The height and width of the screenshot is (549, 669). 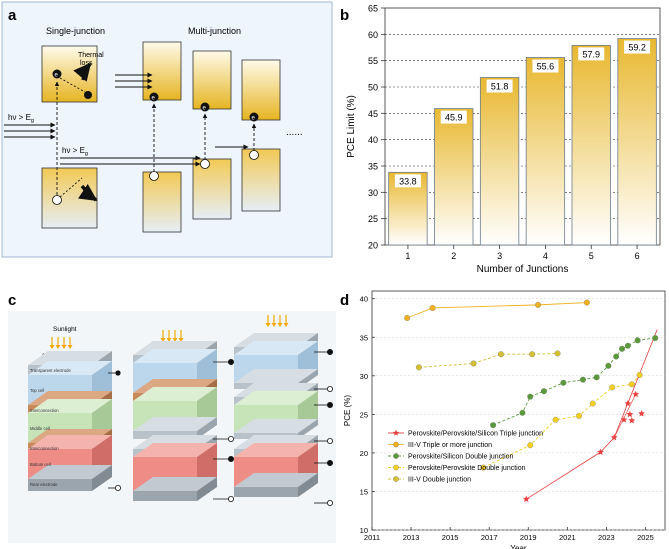 I want to click on panel-c-letter: c, so click(x=12, y=300).